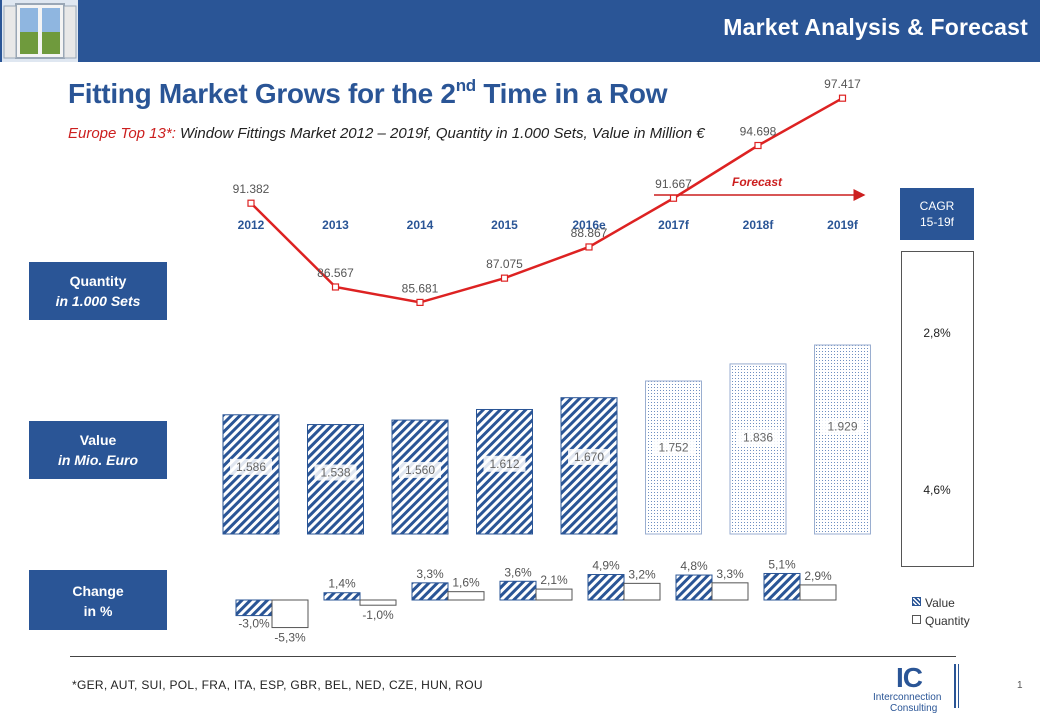 Image resolution: width=1040 pixels, height=720 pixels. Describe the element at coordinates (937, 206) in the screenshot. I see `cagr-header-l1: CAGR` at that location.